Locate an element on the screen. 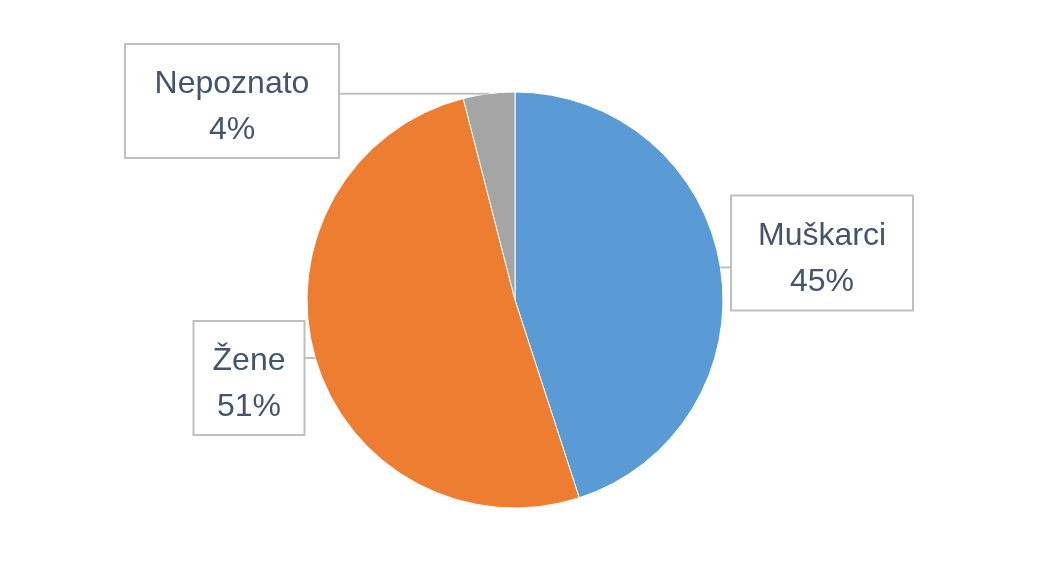 The width and height of the screenshot is (1039, 585). data-label: 4% is located at coordinates (232, 128).